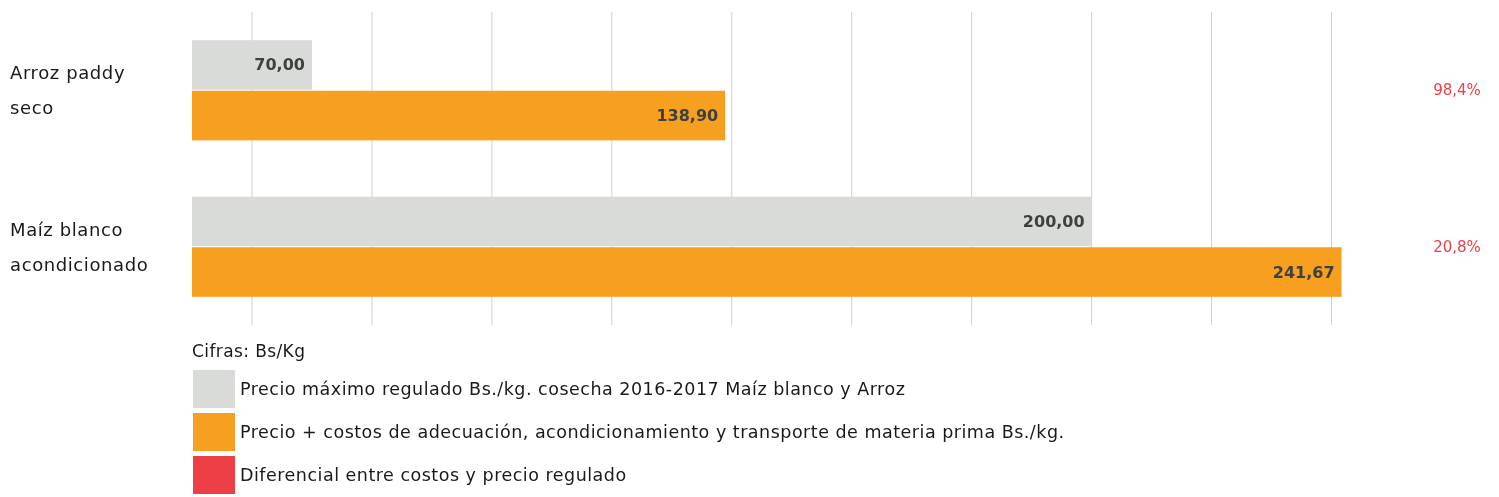 The image size is (1499, 497). I want to click on data-label: 70,00, so click(279, 65).